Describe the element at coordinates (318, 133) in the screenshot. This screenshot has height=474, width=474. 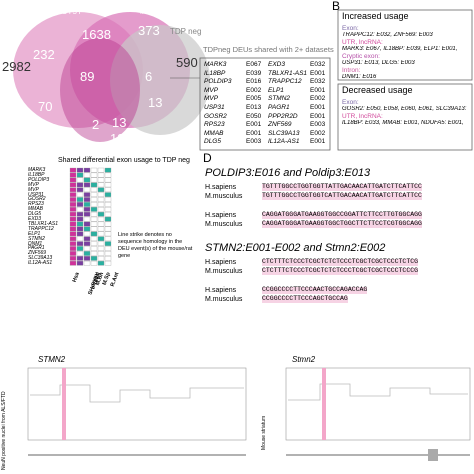
I see `text: E002` at that location.